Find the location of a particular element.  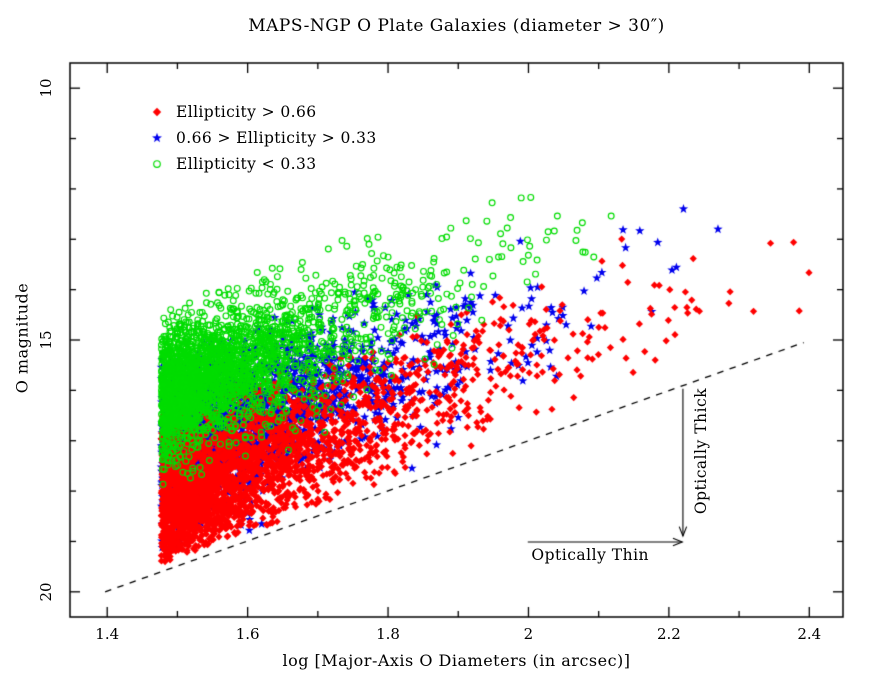

x-tick-label: 2.2 is located at coordinates (668, 634).